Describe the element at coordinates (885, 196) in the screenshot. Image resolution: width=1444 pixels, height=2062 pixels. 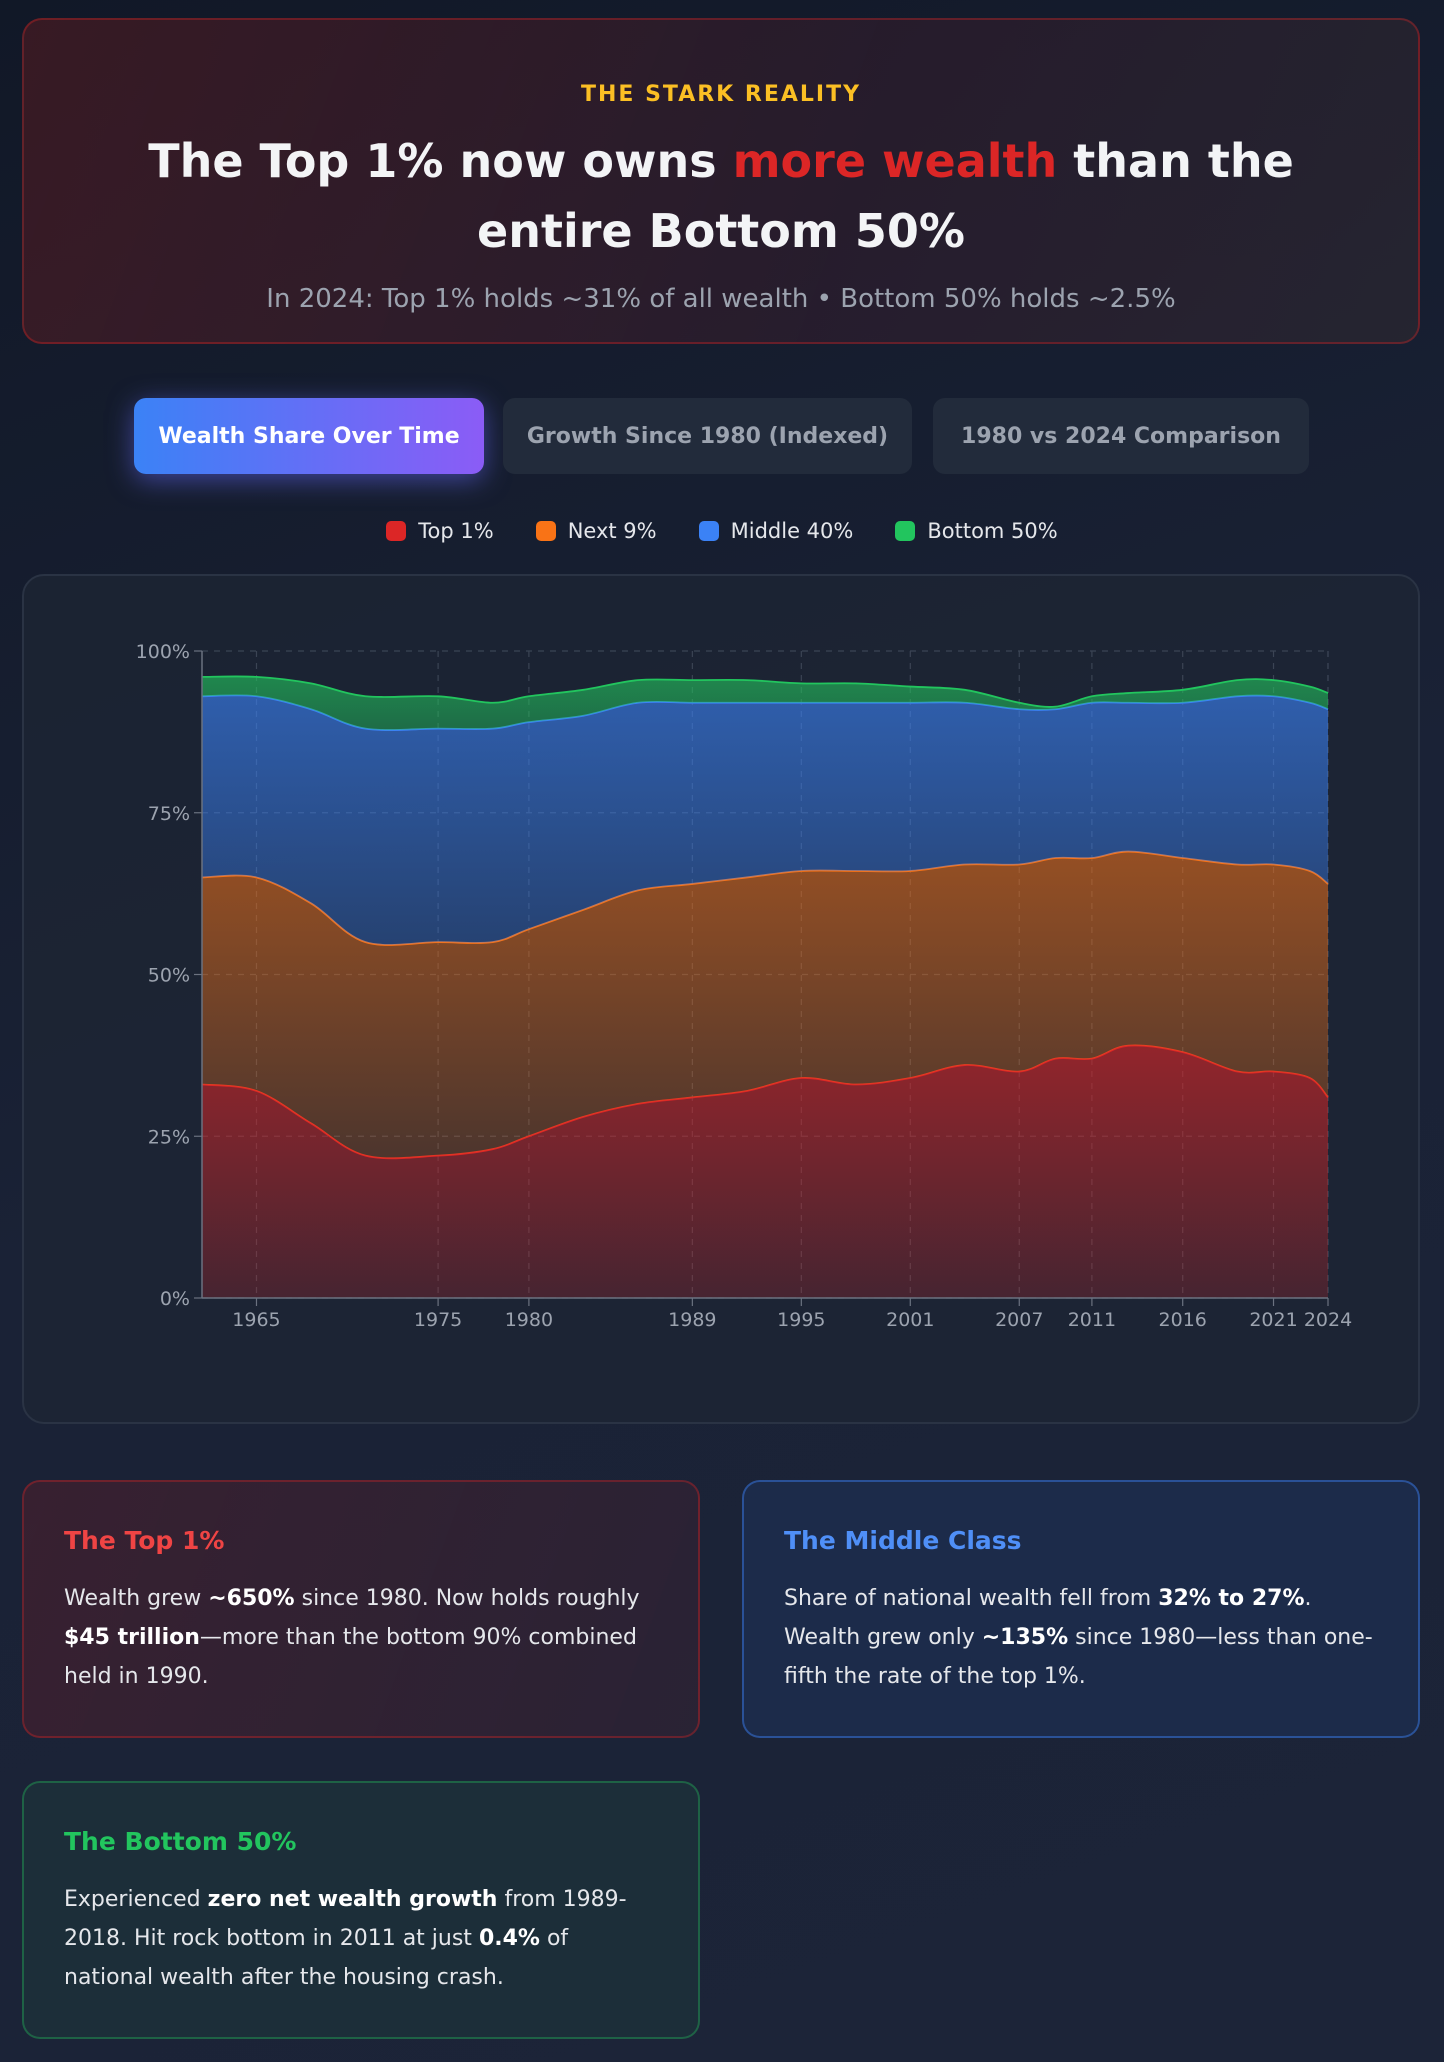
I see `headline-part-2: than the entire Bottom 50%` at that location.